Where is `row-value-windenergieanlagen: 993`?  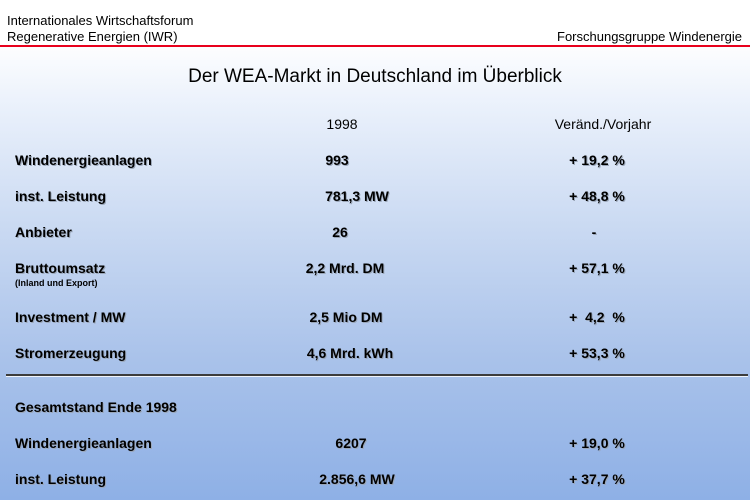 row-value-windenergieanlagen: 993 is located at coordinates (337, 160).